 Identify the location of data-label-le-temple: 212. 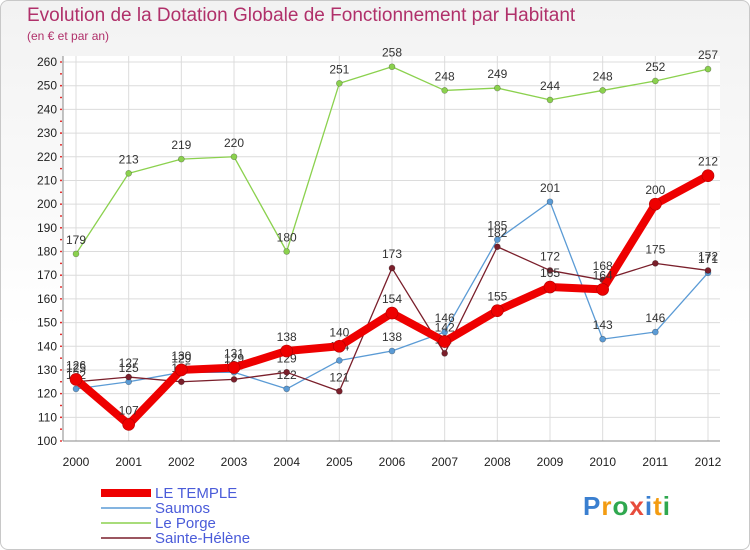
(708, 162).